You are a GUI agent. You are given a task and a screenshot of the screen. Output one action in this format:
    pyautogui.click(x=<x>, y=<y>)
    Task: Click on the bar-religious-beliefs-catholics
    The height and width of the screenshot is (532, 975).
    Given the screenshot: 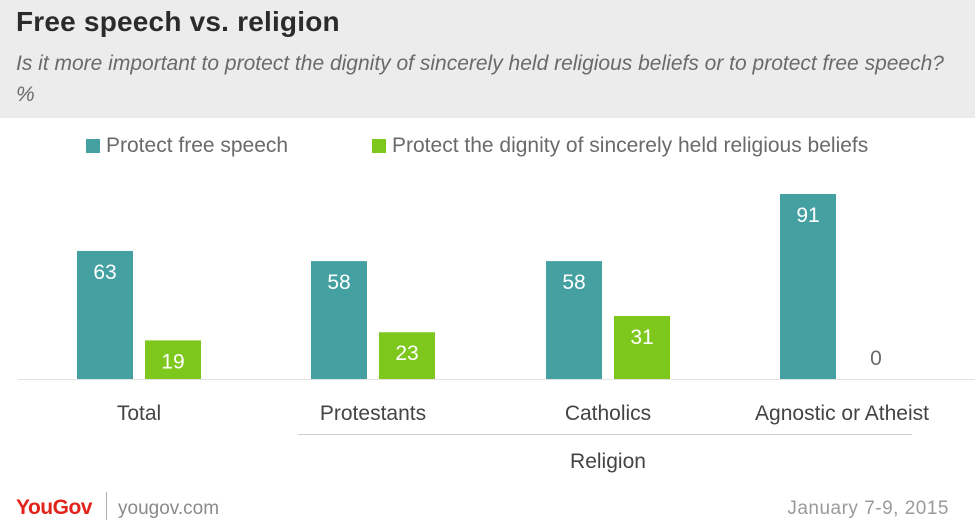 What is the action you would take?
    pyautogui.click(x=642, y=347)
    